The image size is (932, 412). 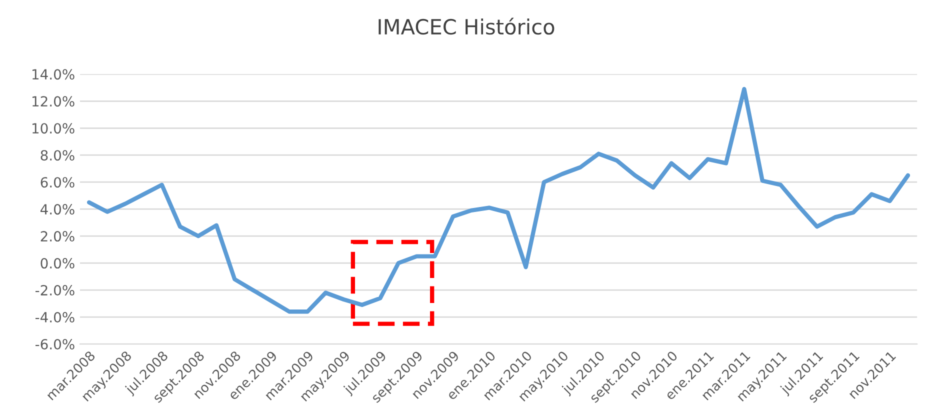 I want to click on y-tick-label: 0.0%, so click(x=57, y=263).